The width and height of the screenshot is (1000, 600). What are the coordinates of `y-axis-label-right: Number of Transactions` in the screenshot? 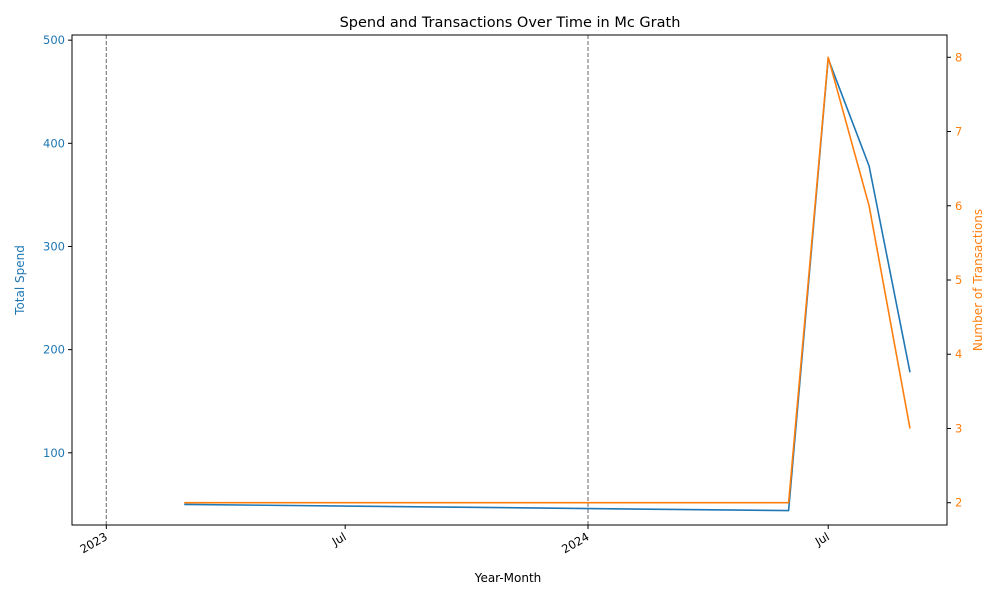 It's located at (978, 280).